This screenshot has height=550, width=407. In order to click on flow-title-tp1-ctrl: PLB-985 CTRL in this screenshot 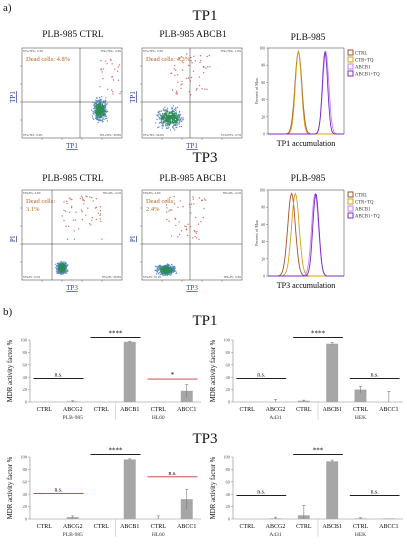, I will do `click(73, 35)`.